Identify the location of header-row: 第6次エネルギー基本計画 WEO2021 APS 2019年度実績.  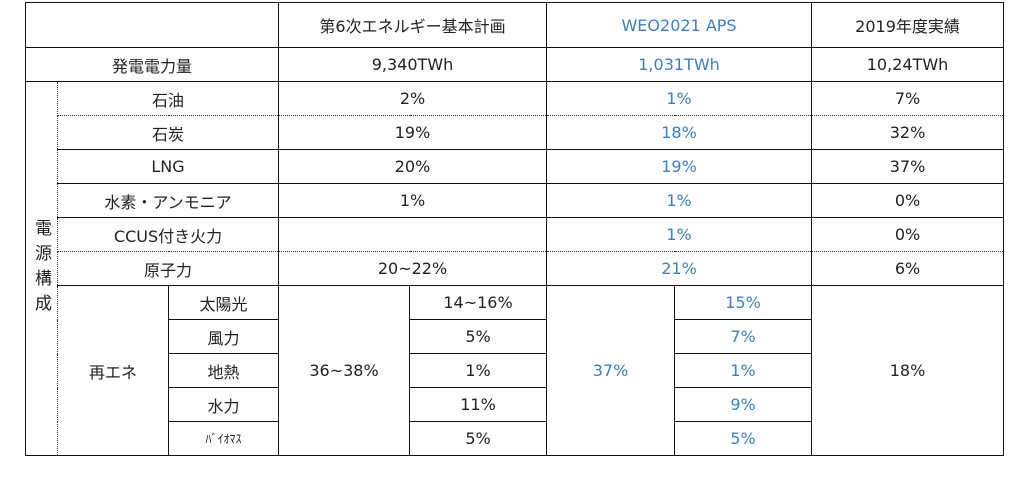
(514, 25).